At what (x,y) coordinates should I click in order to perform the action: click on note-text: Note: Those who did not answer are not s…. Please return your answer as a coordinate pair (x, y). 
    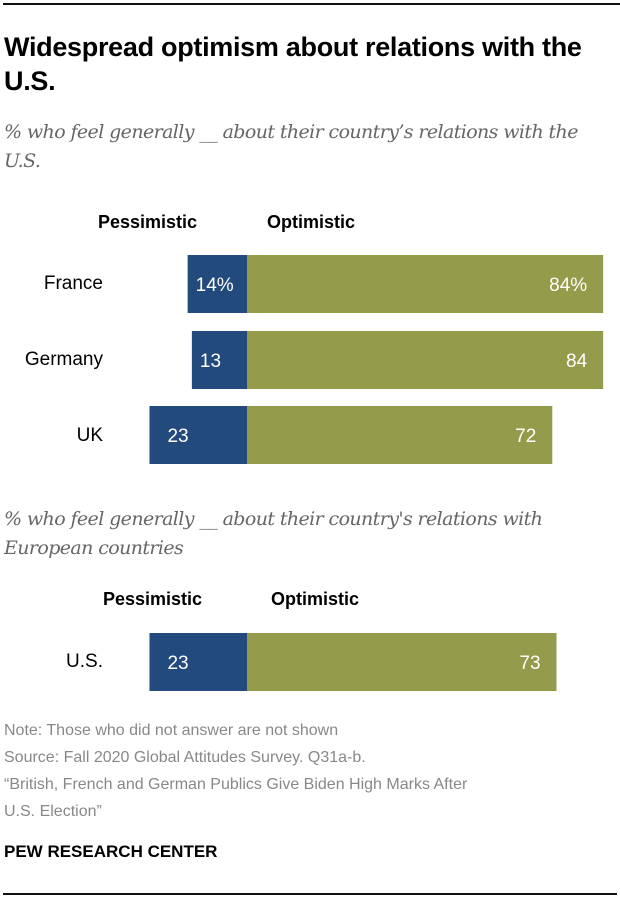
    Looking at the image, I should click on (171, 730).